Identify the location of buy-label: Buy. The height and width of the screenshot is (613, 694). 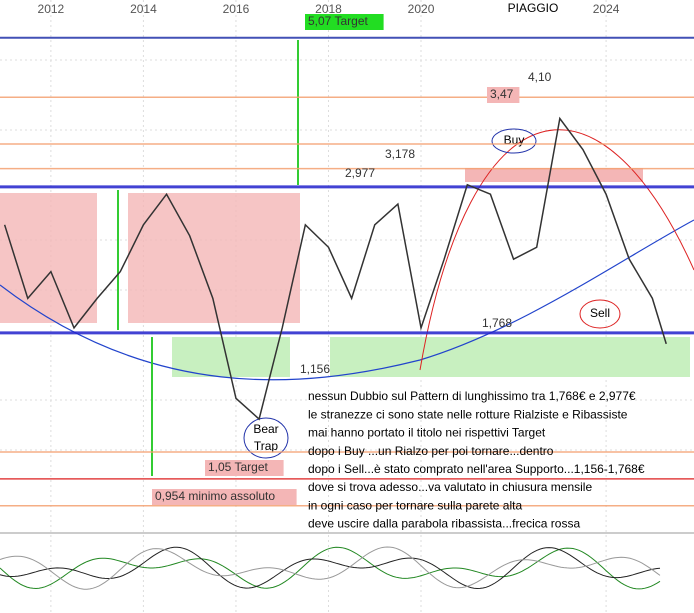
(514, 140).